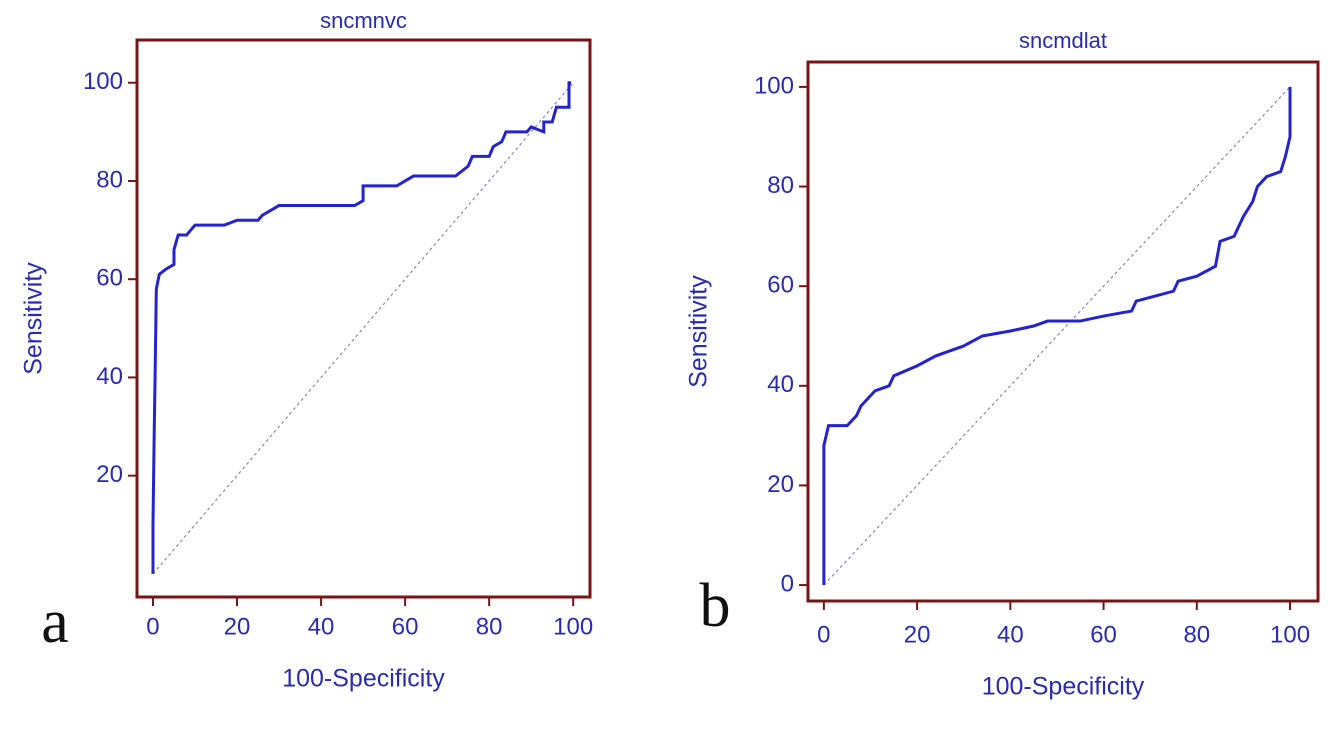 The width and height of the screenshot is (1336, 729). Describe the element at coordinates (55, 622) in the screenshot. I see `panel-label: a` at that location.